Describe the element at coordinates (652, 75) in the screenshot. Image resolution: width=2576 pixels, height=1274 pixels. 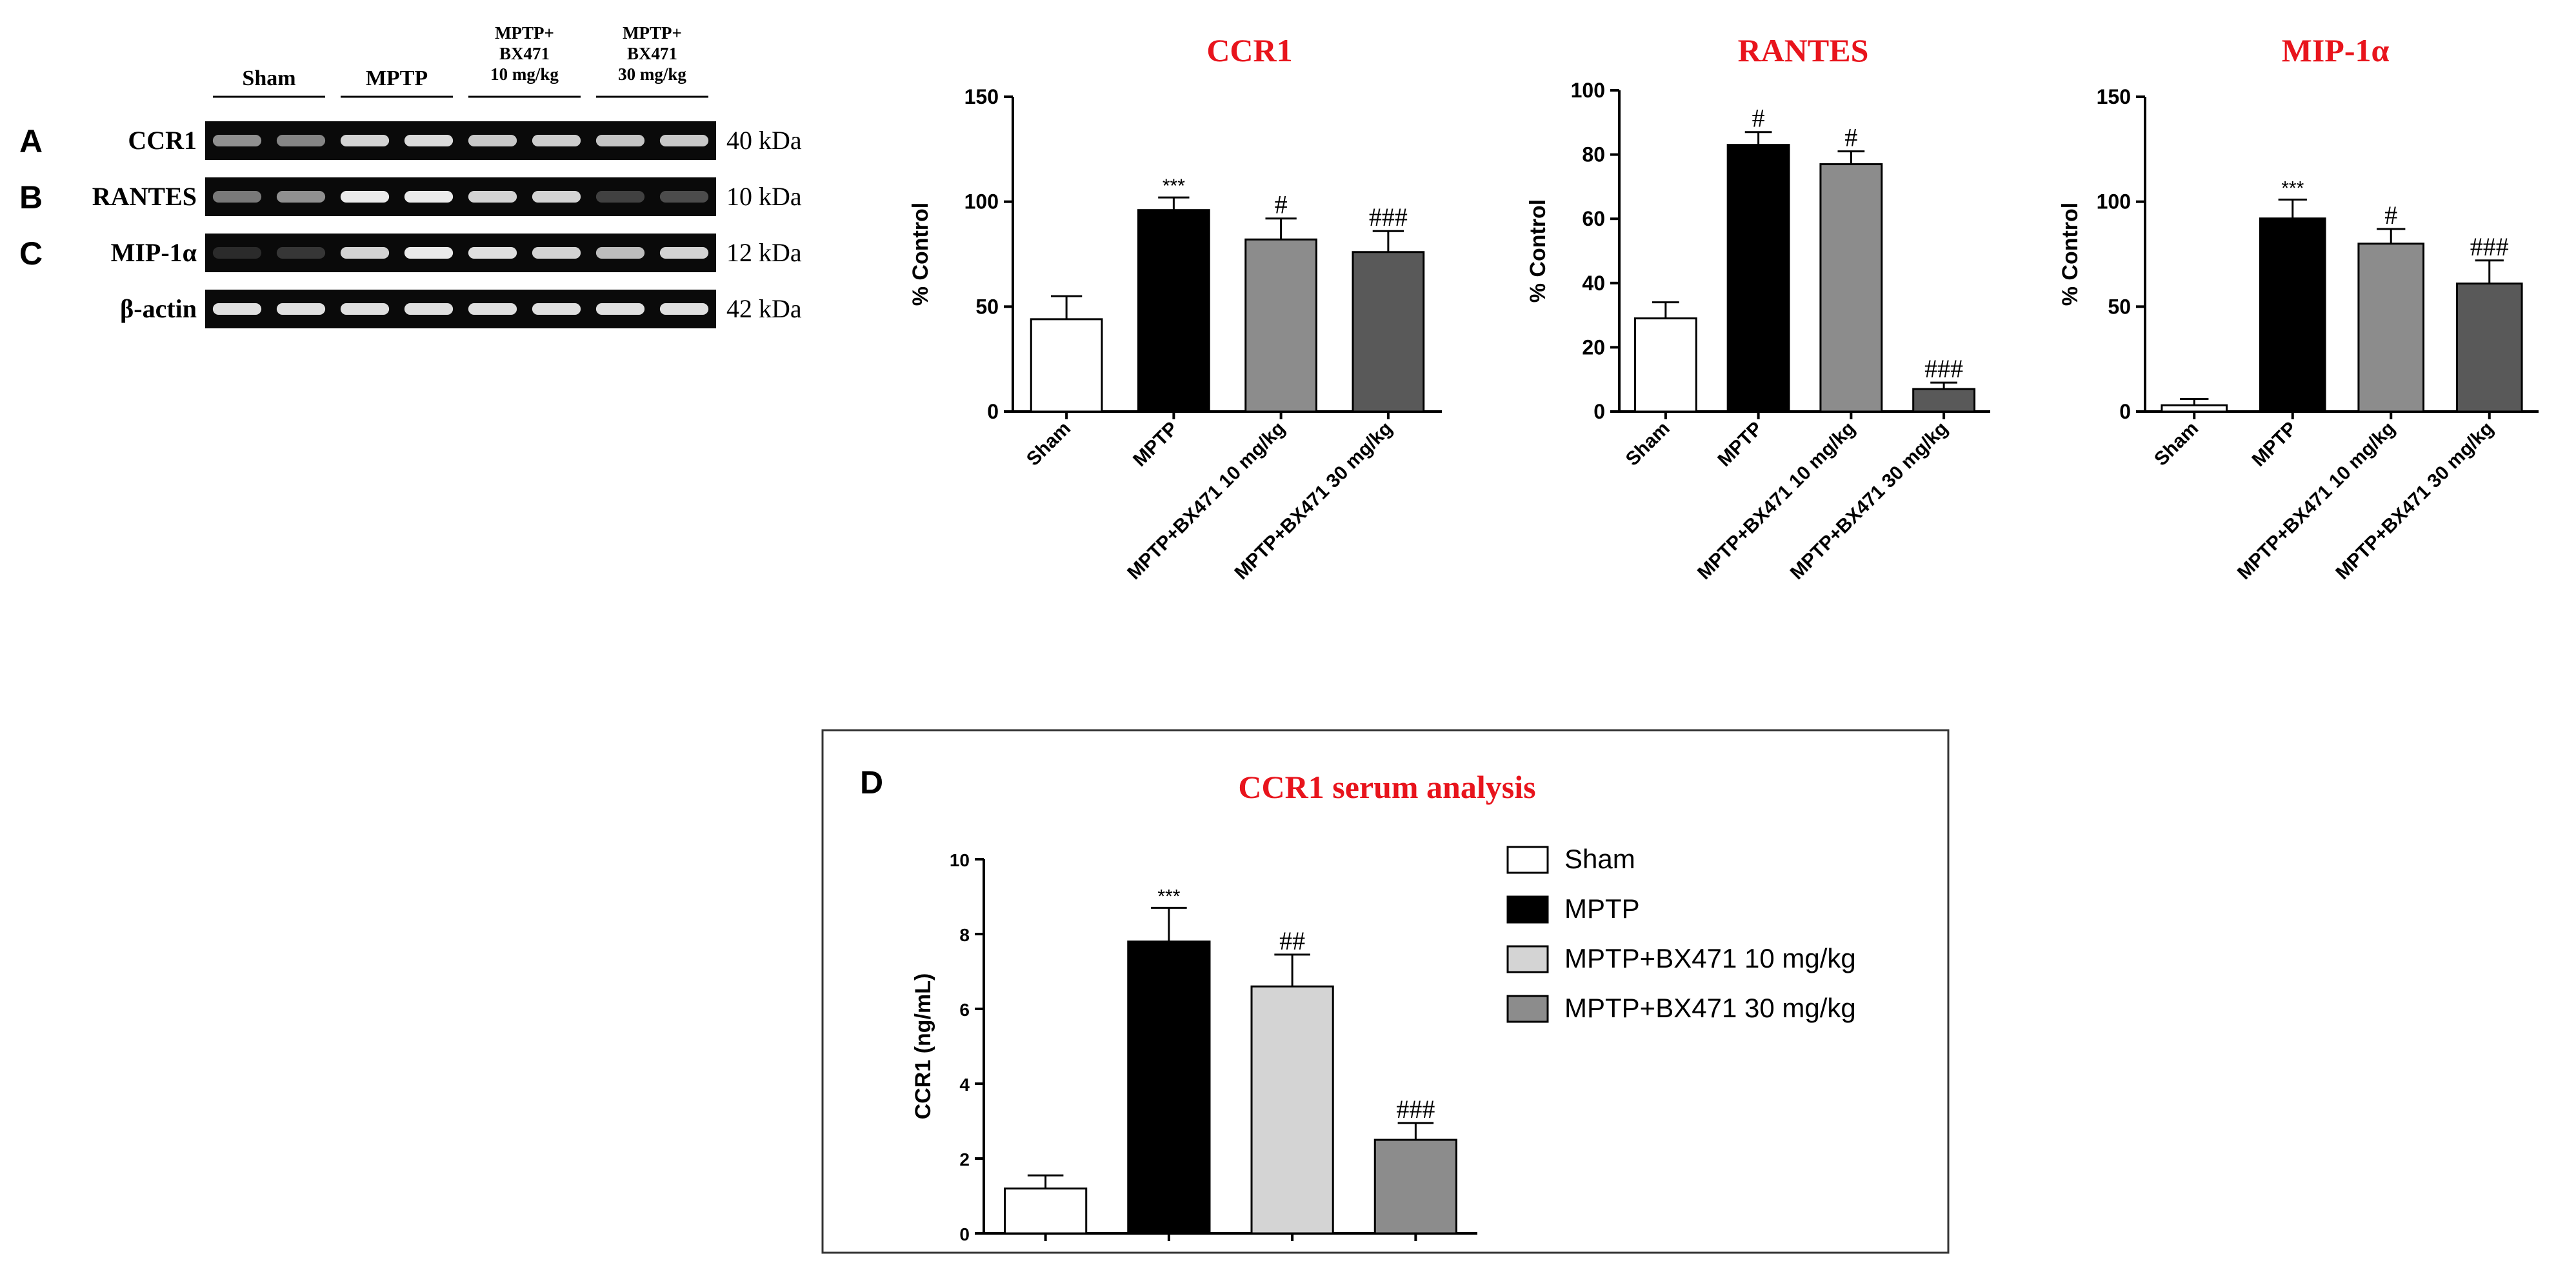
I see `blot-group-header: 30 mg/kg` at that location.